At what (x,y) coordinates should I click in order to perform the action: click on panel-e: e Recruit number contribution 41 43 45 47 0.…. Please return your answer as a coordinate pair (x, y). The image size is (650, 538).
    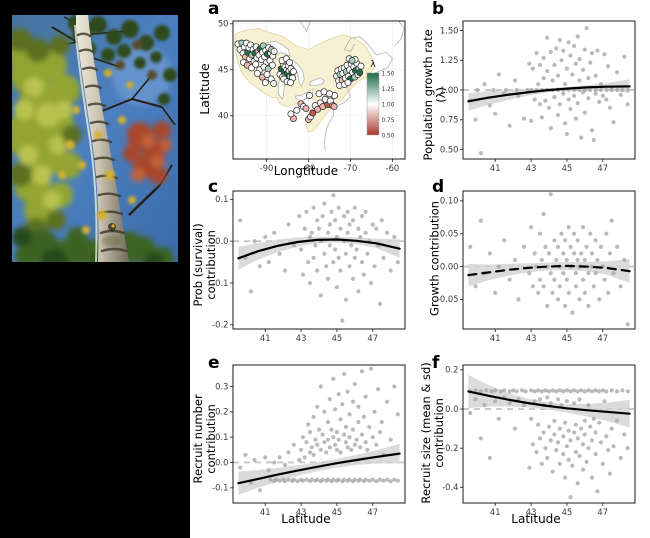
    Looking at the image, I should click on (305, 446).